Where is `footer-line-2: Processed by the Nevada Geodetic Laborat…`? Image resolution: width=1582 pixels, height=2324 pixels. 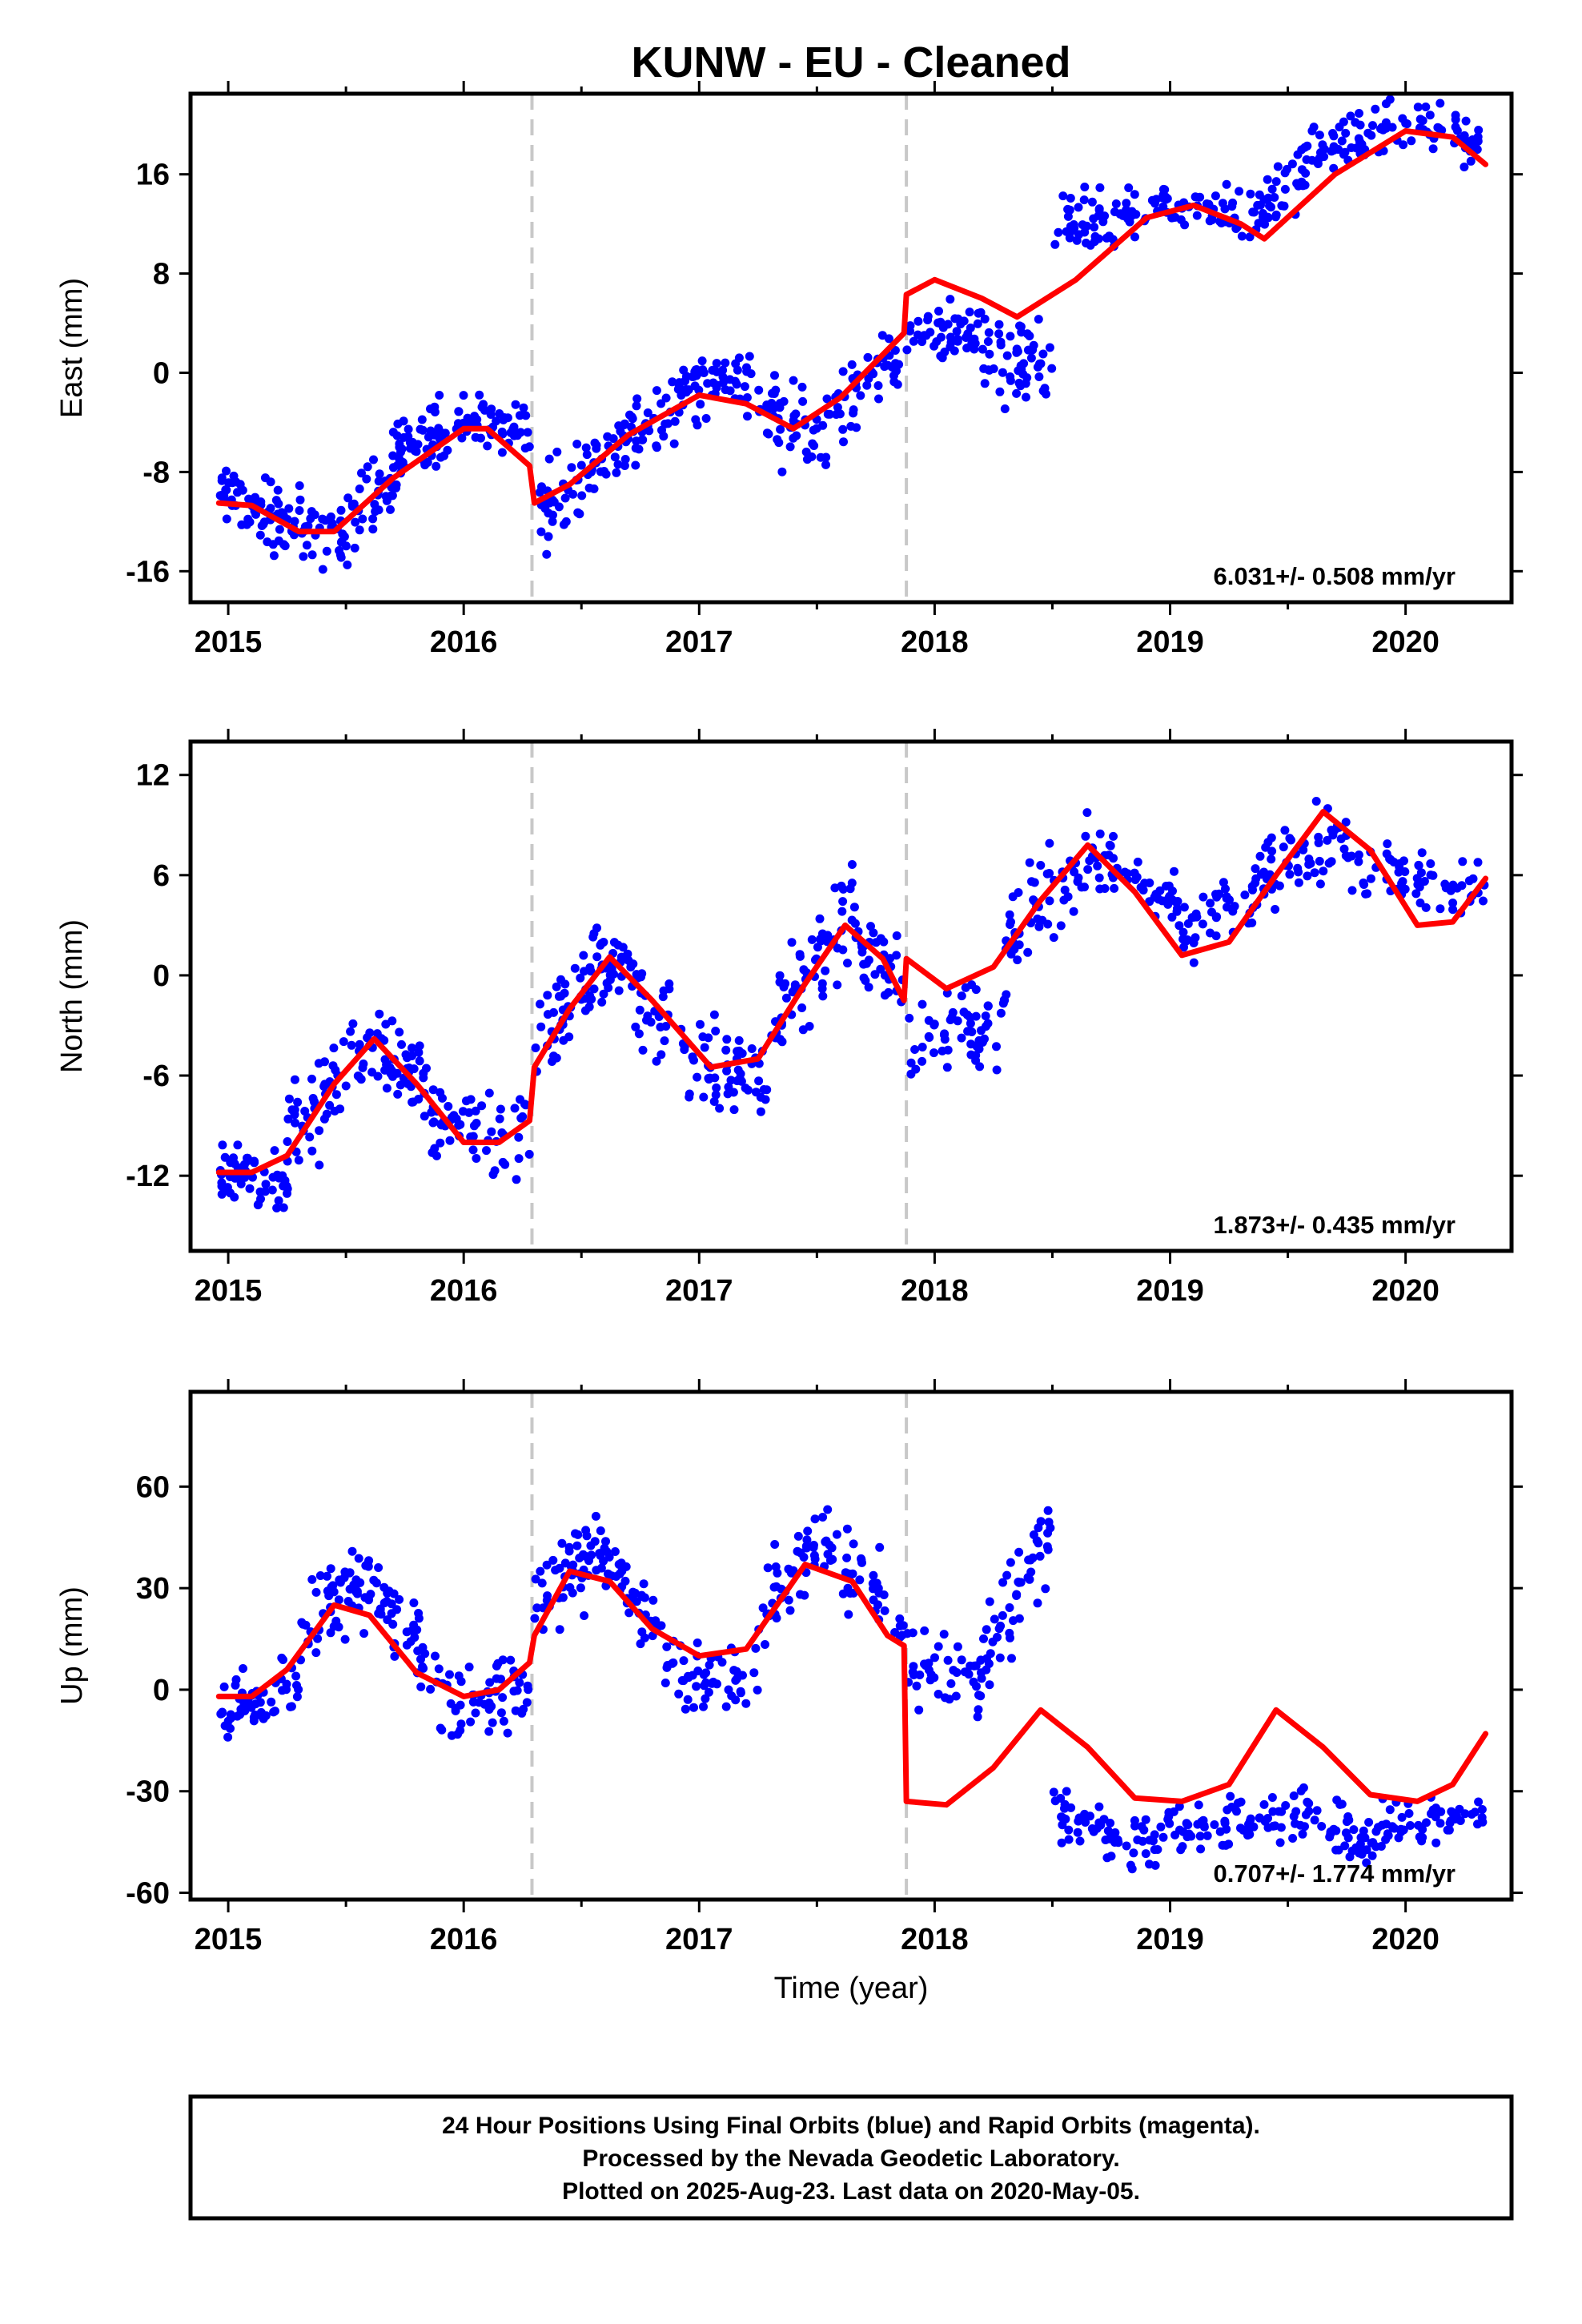
footer-line-2: Processed by the Nevada Geodetic Laborat… is located at coordinates (850, 2158).